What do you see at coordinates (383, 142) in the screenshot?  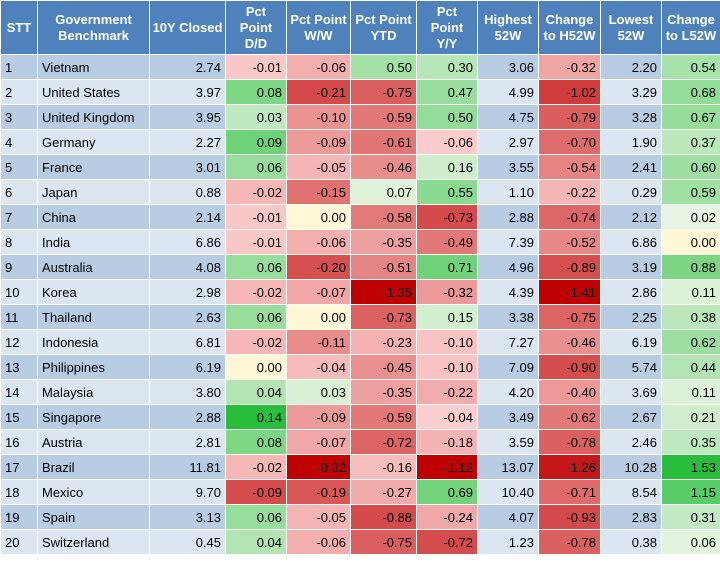 I see `cell-pct-ytd: -0.61` at bounding box center [383, 142].